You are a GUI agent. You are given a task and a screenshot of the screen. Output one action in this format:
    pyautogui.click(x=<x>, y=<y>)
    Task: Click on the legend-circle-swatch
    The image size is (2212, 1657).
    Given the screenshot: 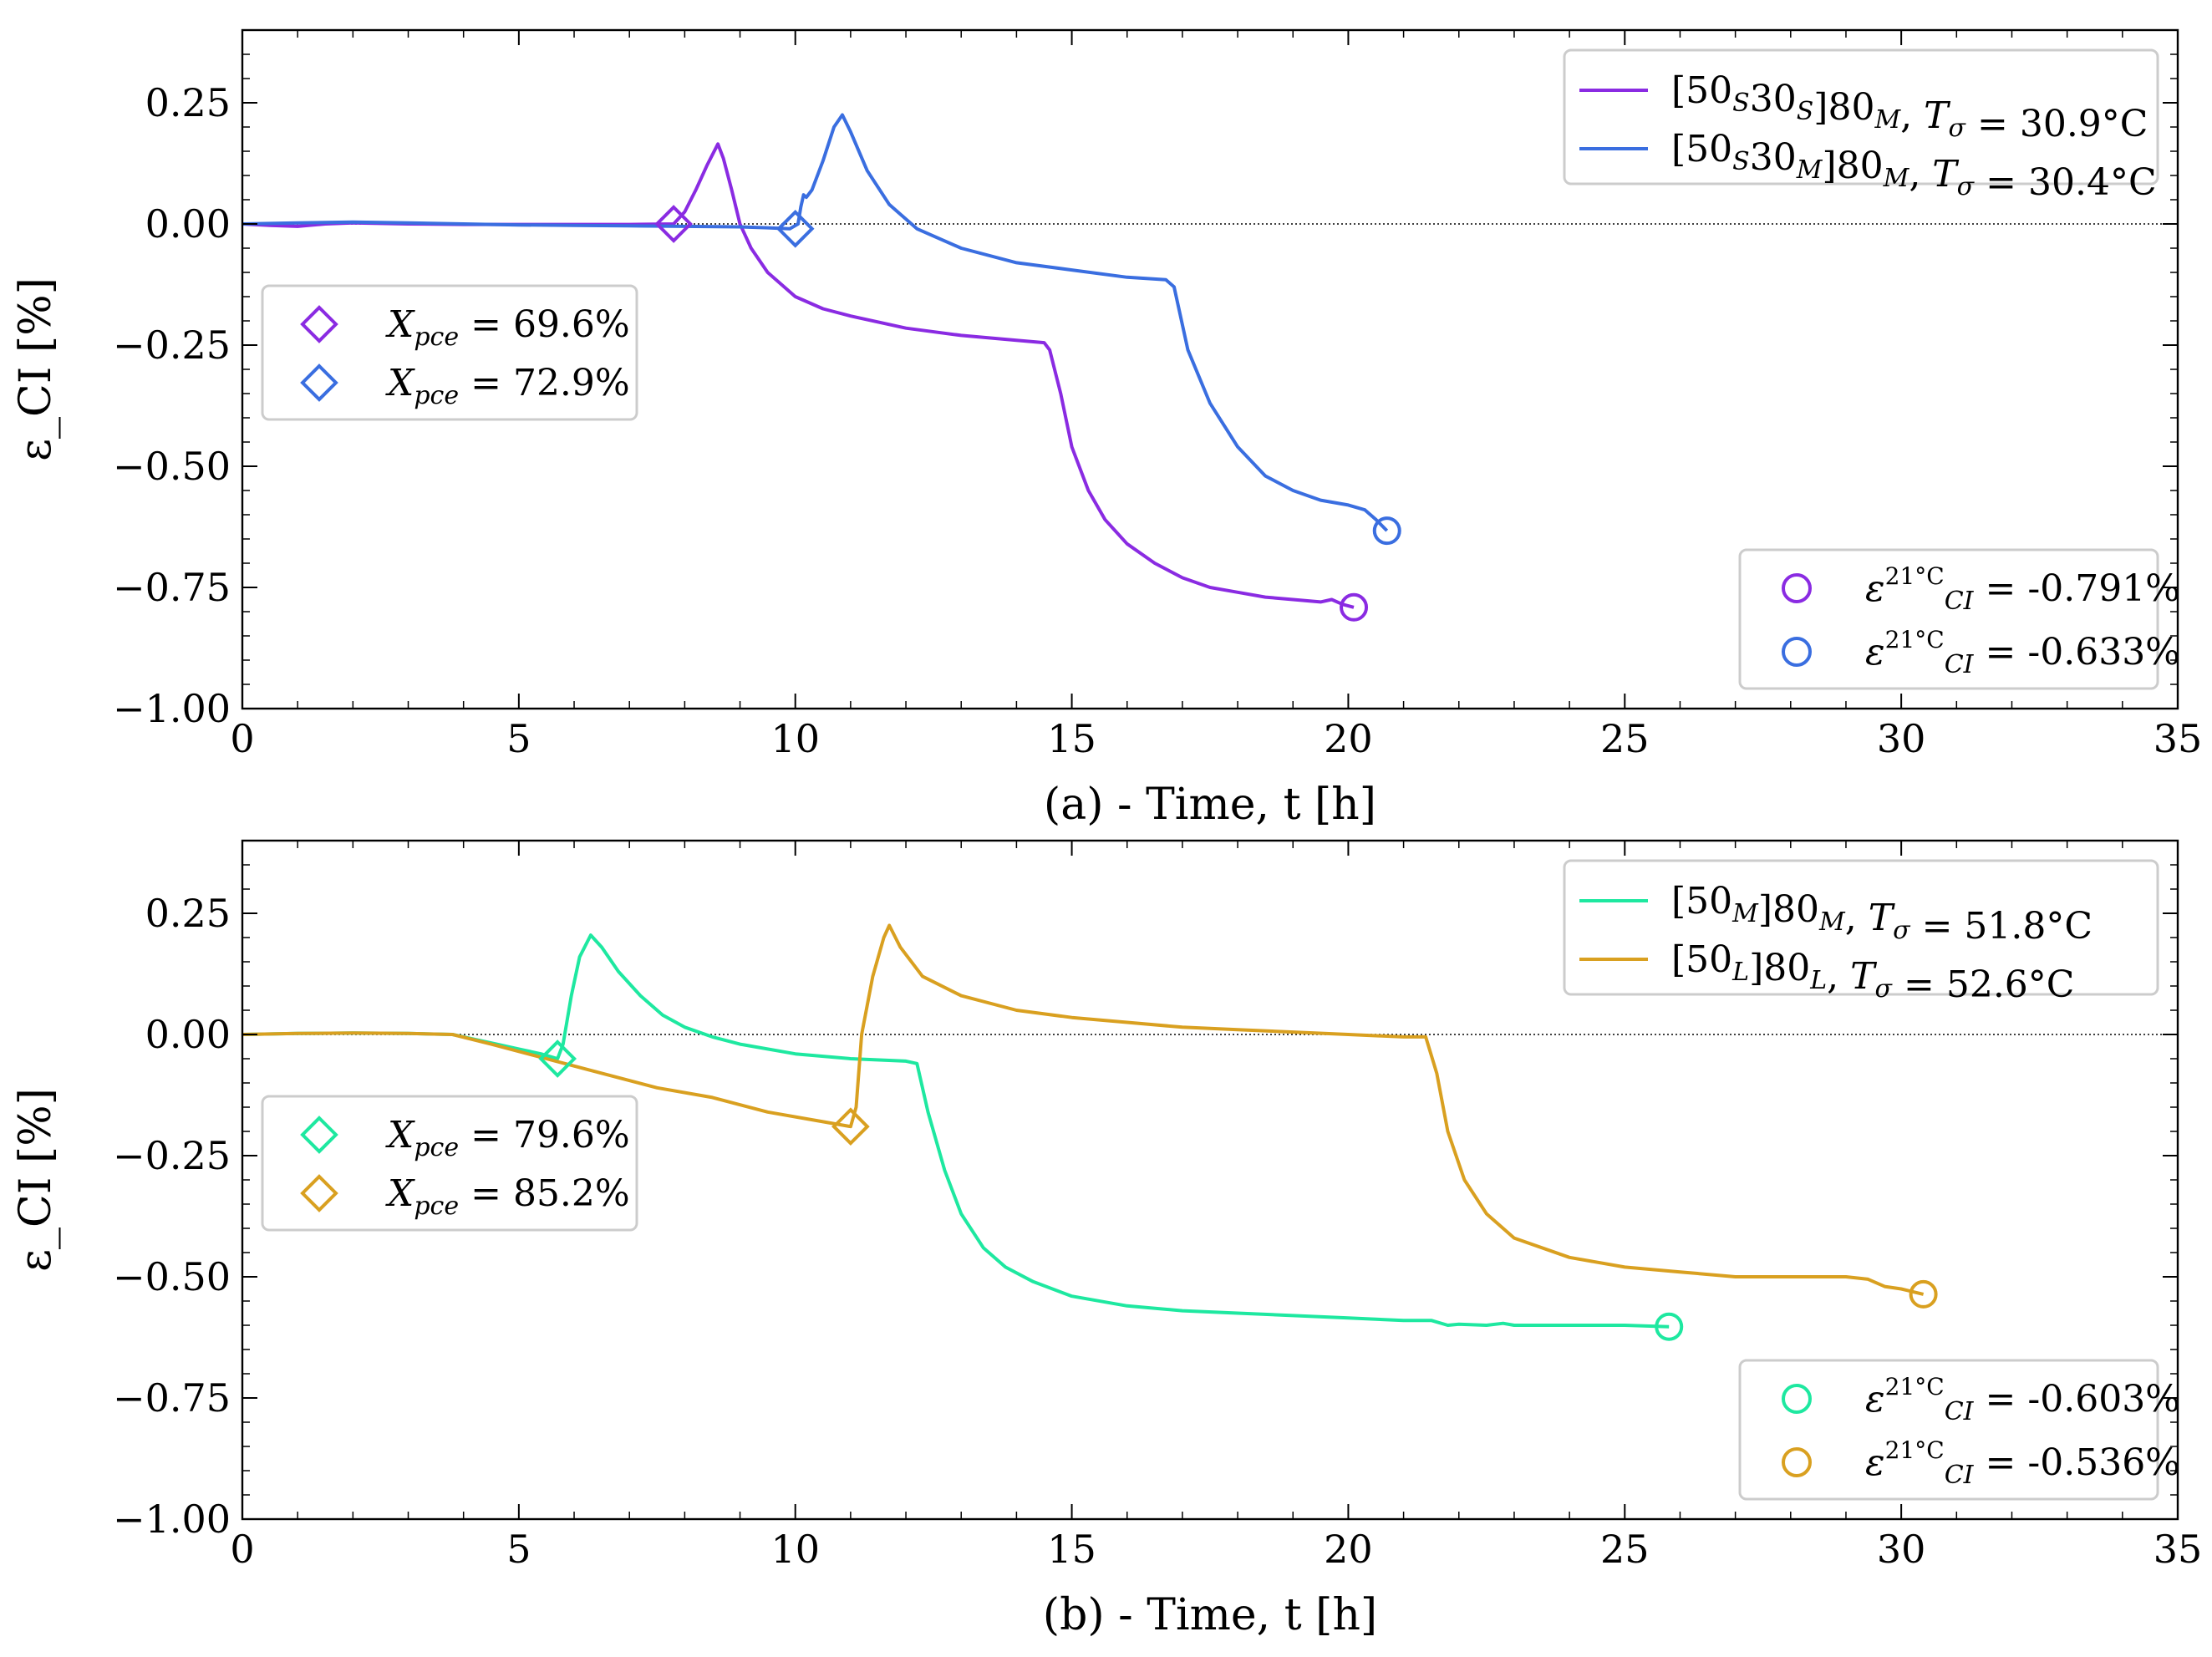 What is the action you would take?
    pyautogui.click(x=1797, y=1399)
    